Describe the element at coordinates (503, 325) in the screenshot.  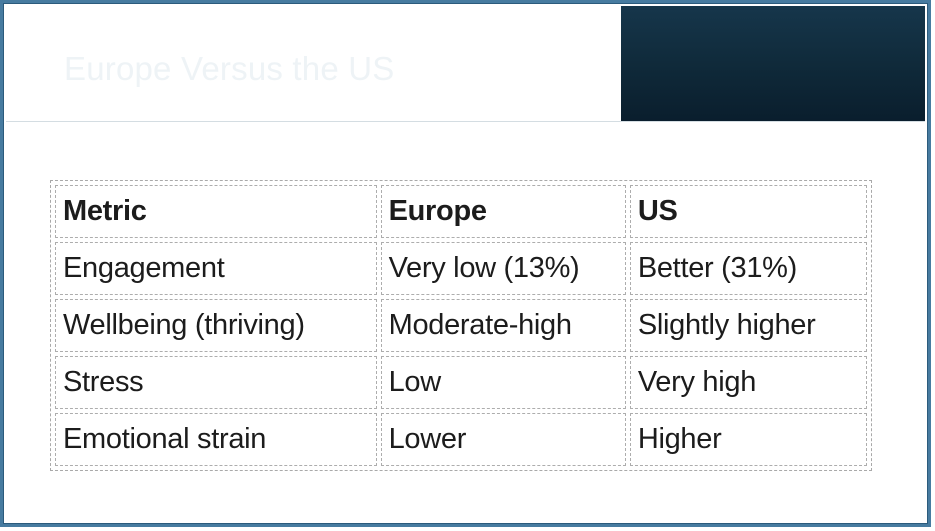
I see `cell-europe: Moderate-high` at that location.